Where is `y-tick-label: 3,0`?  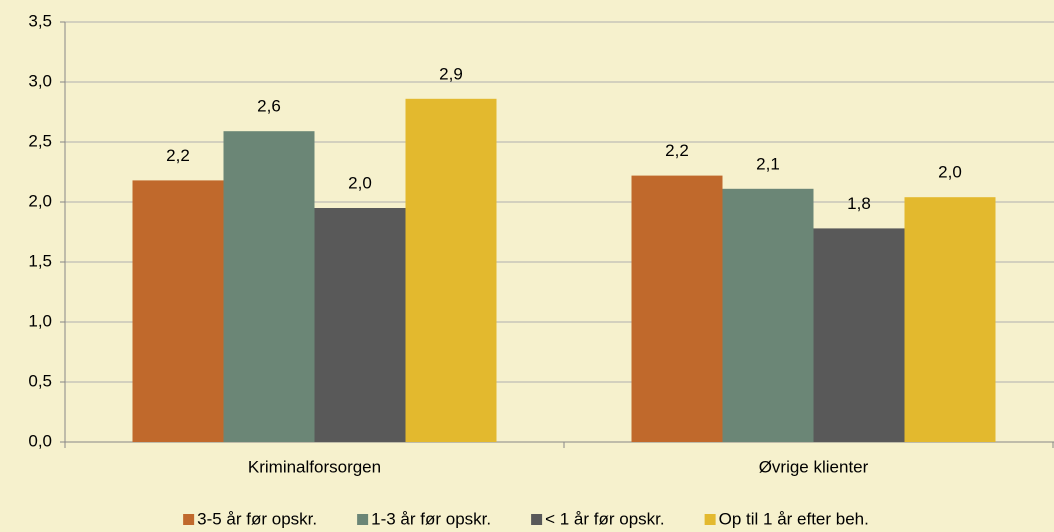 y-tick-label: 3,0 is located at coordinates (40, 80).